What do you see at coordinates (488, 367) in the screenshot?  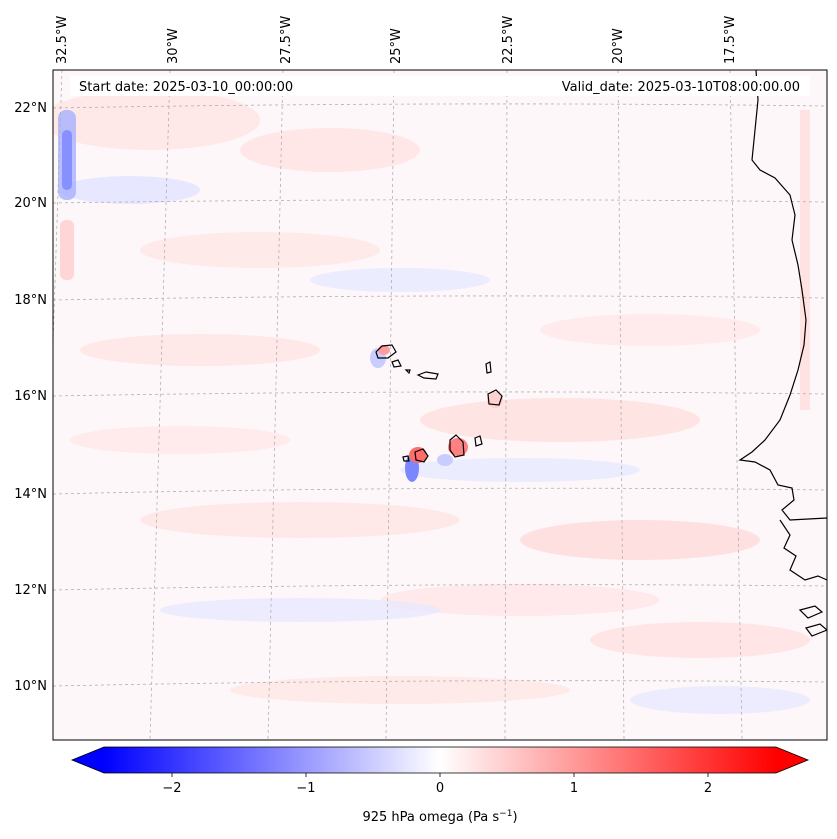 I see `island-sal` at bounding box center [488, 367].